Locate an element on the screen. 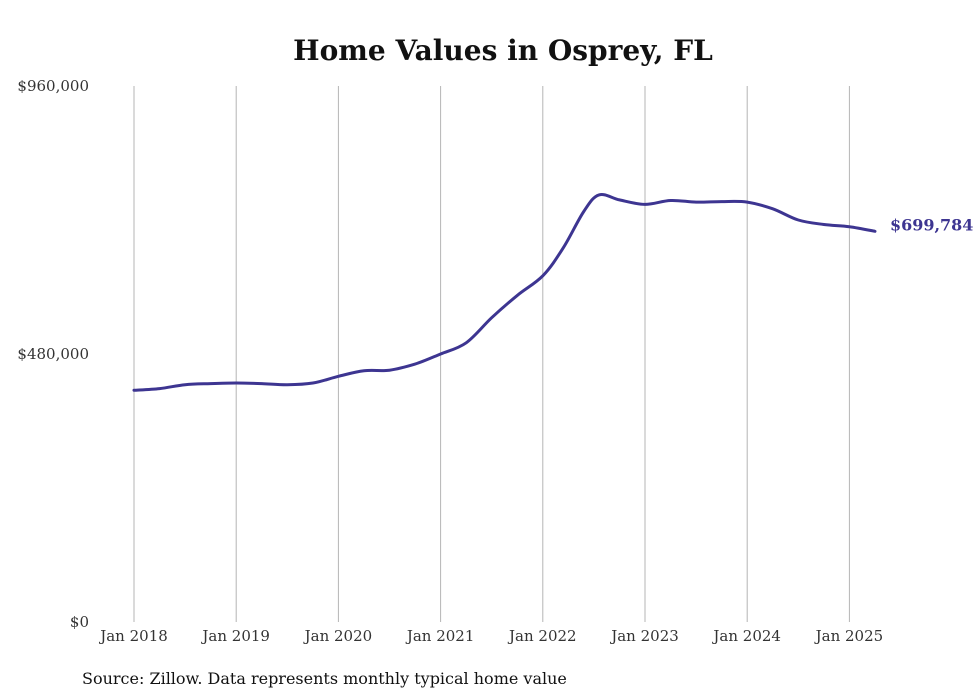 The width and height of the screenshot is (980, 699). x-tick-label: Jan 2020 is located at coordinates (338, 636).